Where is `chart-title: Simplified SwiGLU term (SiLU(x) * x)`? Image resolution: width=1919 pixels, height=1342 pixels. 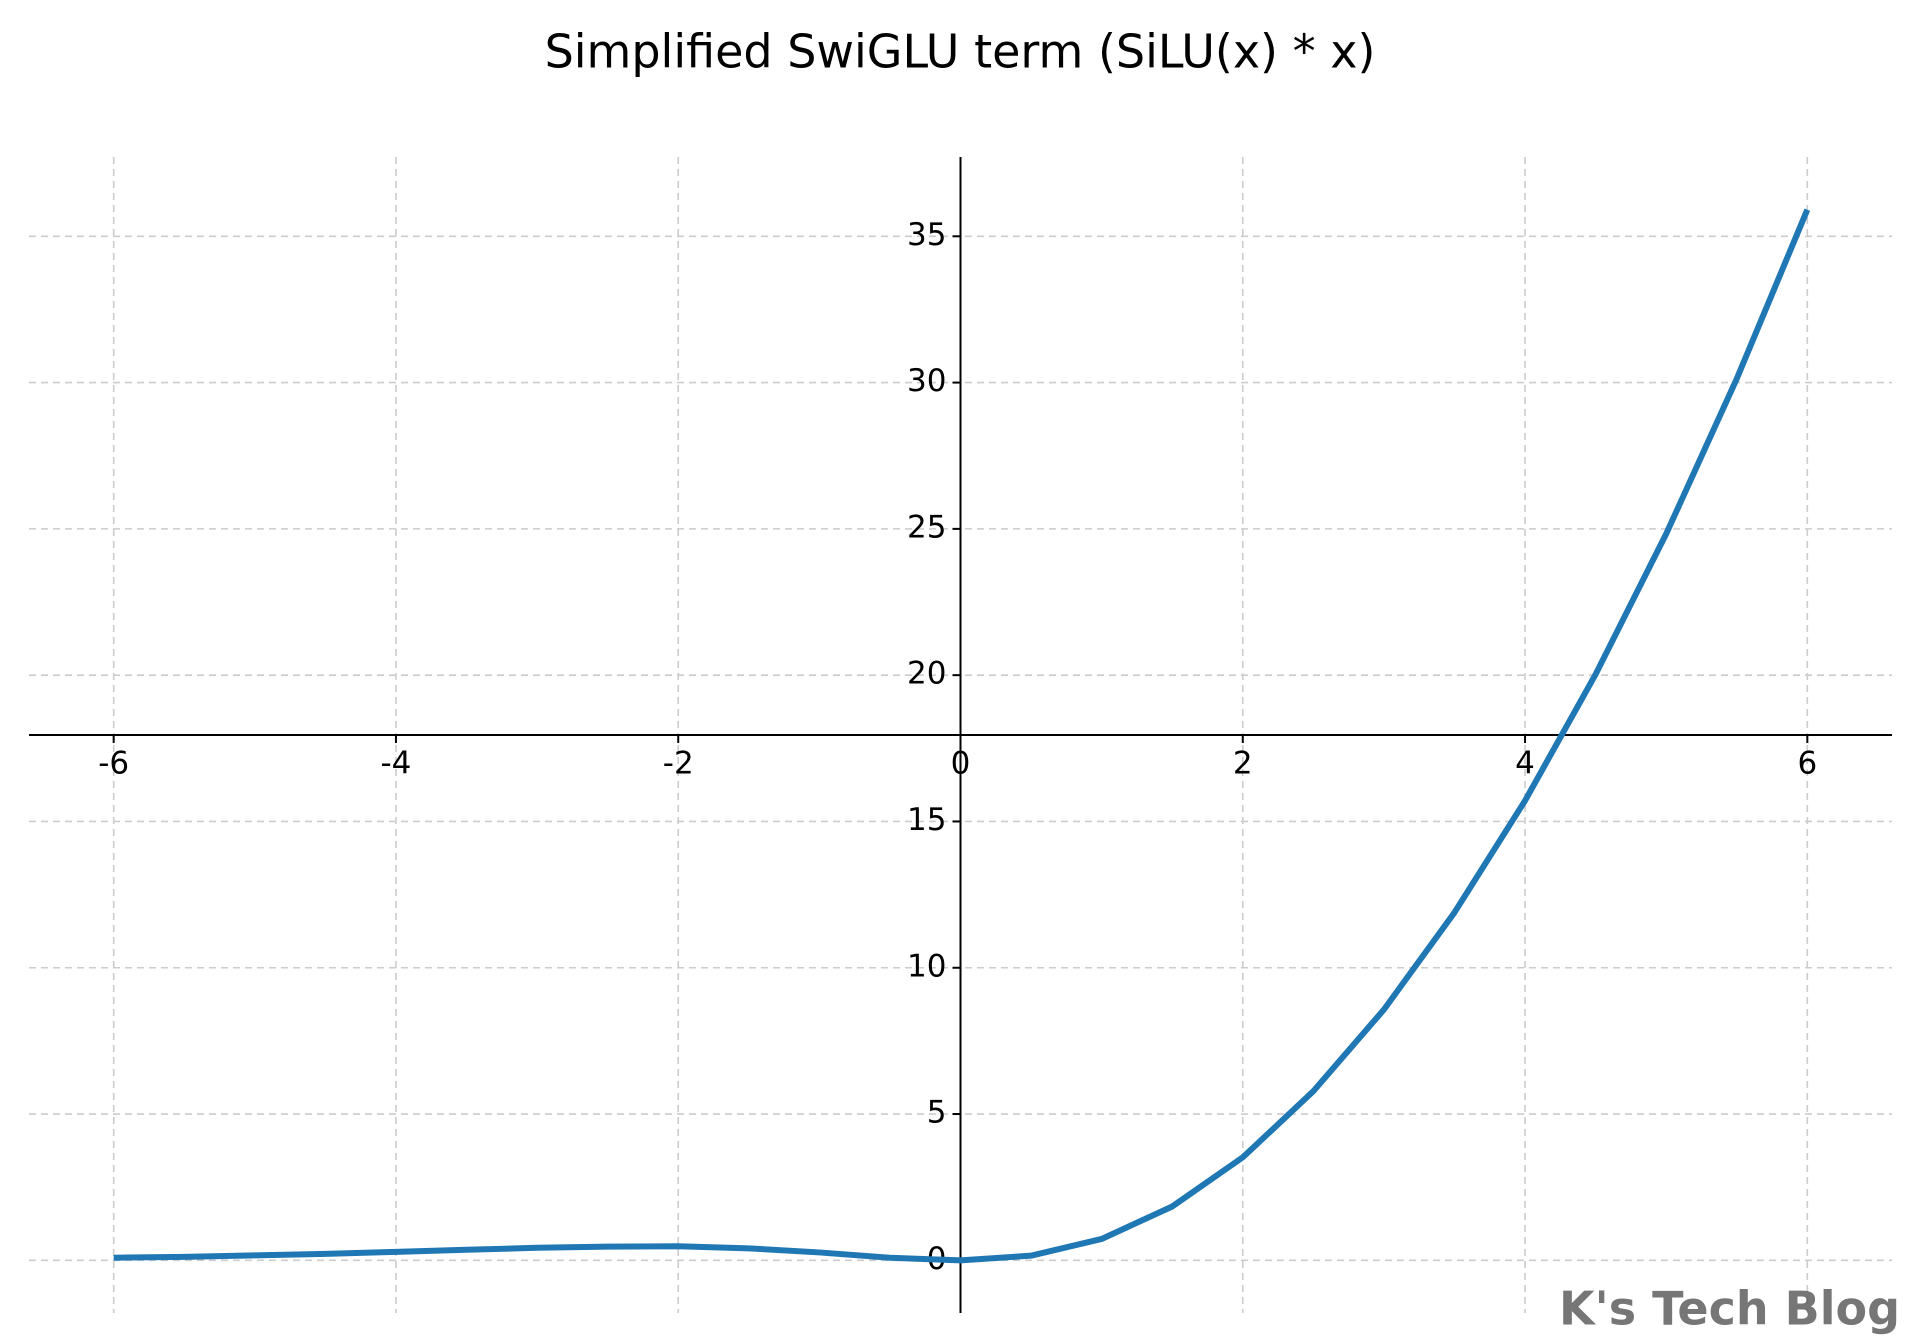 chart-title: Simplified SwiGLU term (SiLU(x) * x) is located at coordinates (960, 52).